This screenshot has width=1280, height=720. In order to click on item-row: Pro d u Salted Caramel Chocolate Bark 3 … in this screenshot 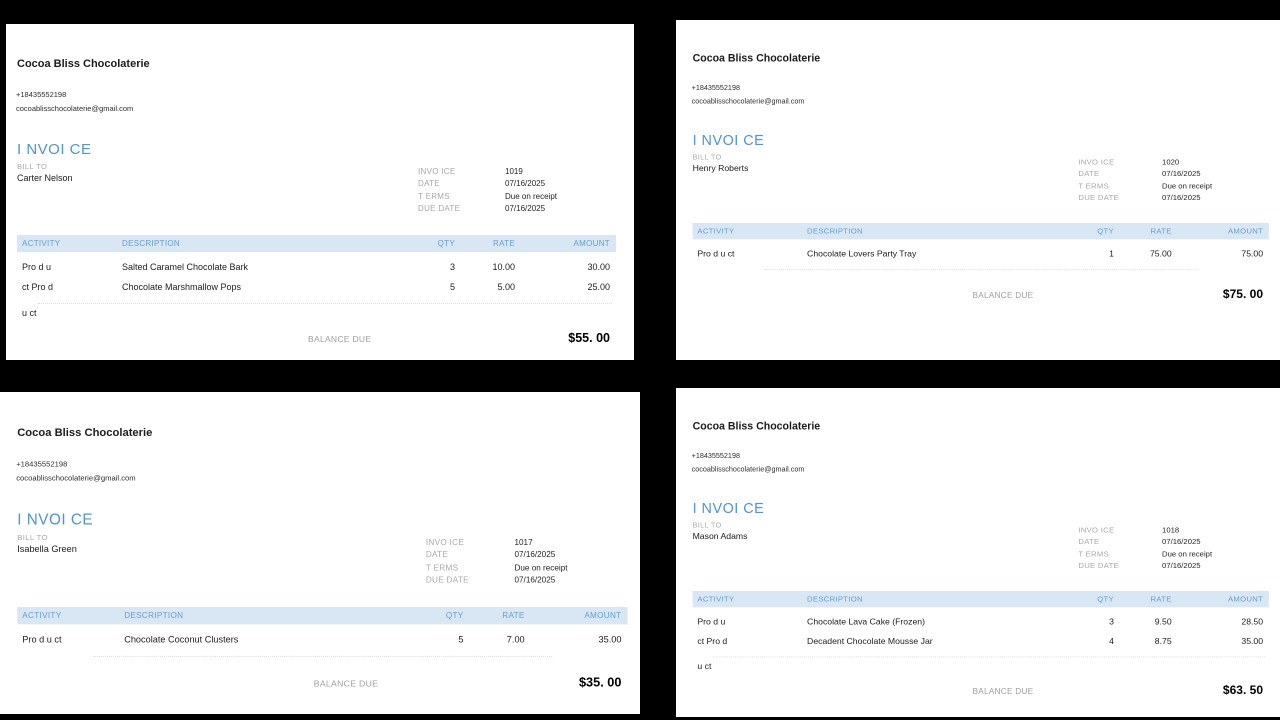, I will do `click(316, 262)`.